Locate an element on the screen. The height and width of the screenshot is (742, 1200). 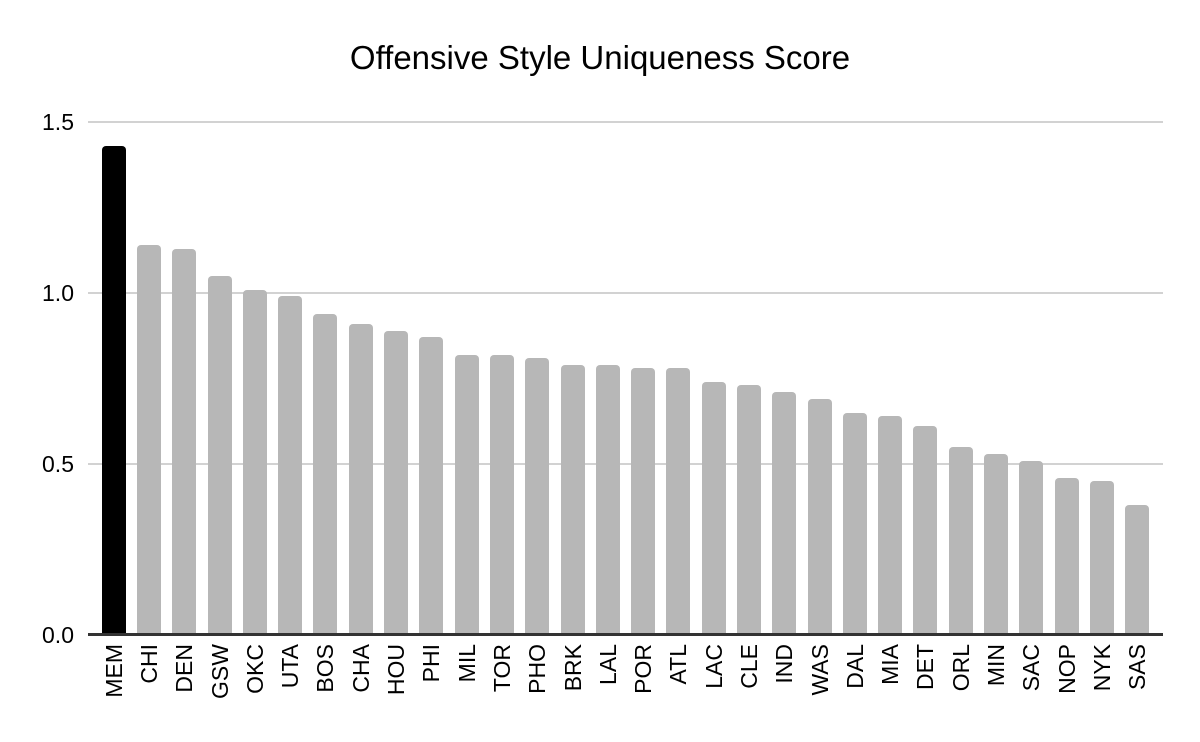
bar-cell-MIN: MIN is located at coordinates (995, 404).